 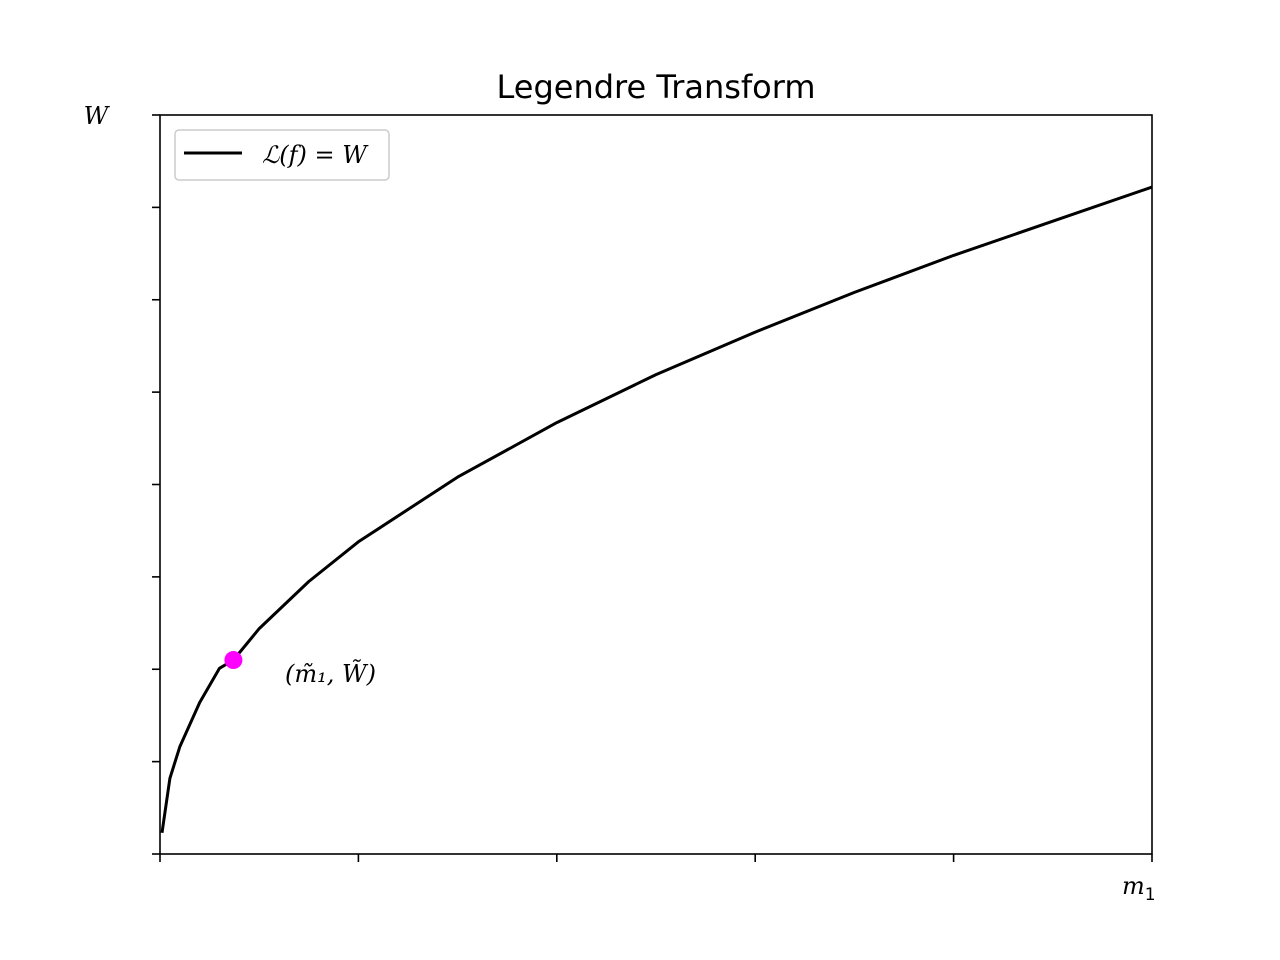 What do you see at coordinates (655, 87) in the screenshot?
I see `chart-title: Legendre Transform` at bounding box center [655, 87].